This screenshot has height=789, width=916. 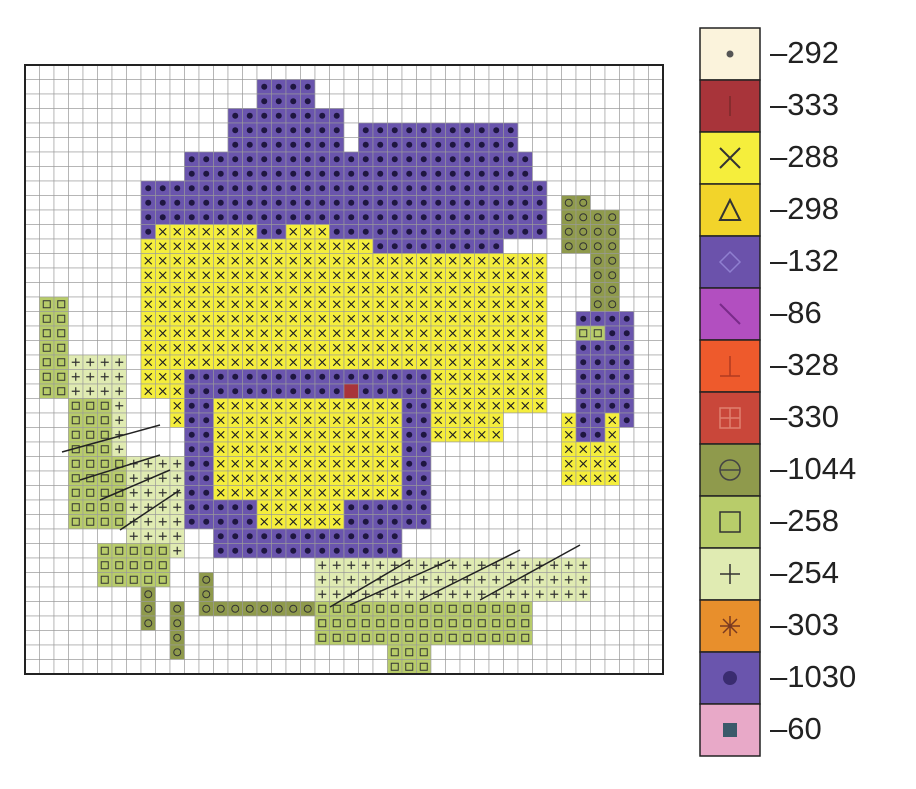 I want to click on stitch-circle, so click(x=177, y=608).